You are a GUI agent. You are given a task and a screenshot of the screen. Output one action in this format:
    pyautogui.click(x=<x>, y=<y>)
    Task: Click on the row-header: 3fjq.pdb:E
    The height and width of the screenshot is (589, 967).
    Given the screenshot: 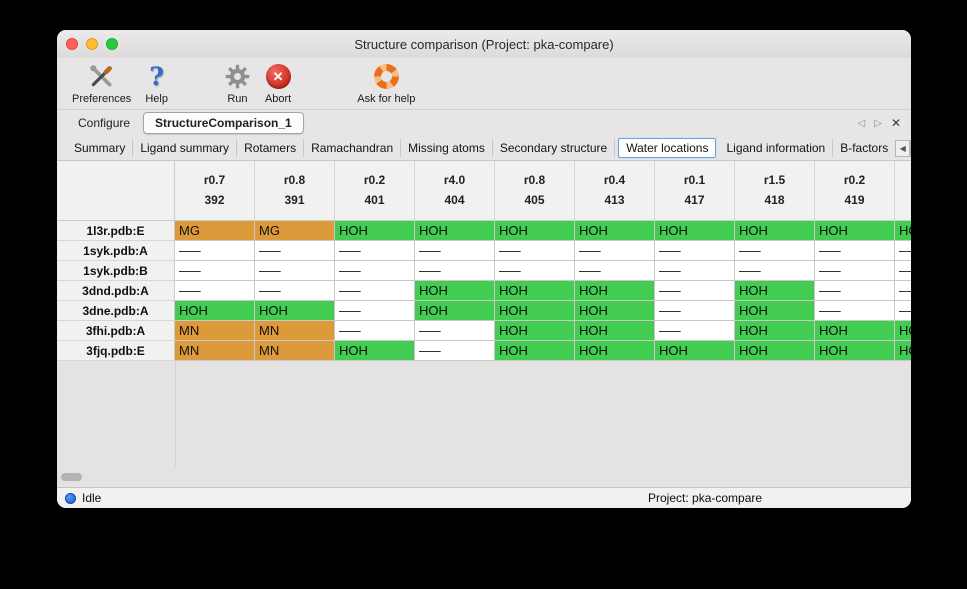 What is the action you would take?
    pyautogui.click(x=116, y=351)
    